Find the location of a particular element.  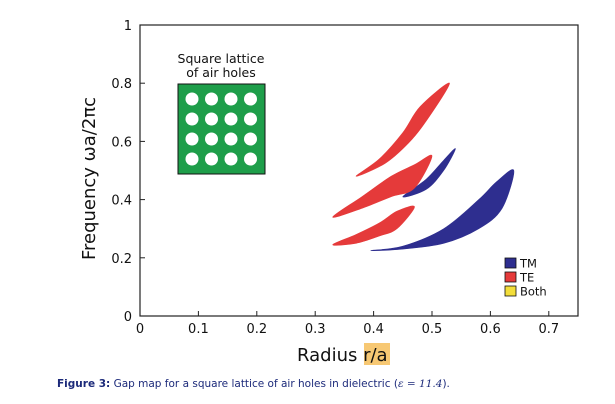

y-tick-label: 0.2 is located at coordinates (121, 259).